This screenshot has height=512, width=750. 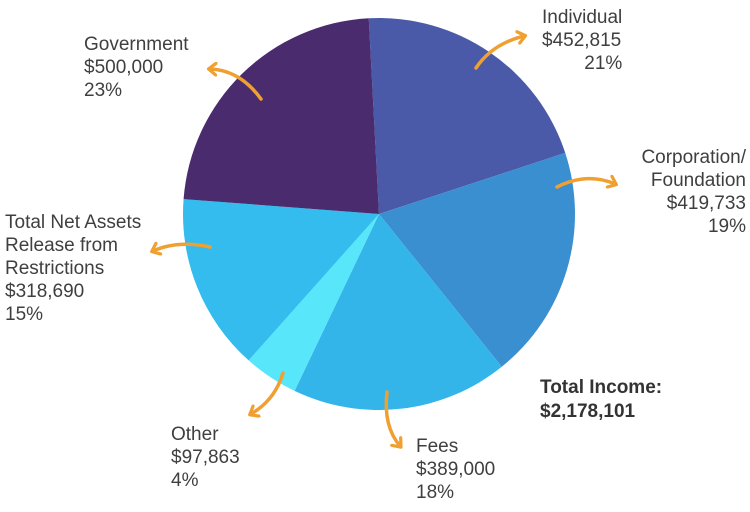 What do you see at coordinates (398, 312) in the screenshot?
I see `pie-slice-fees` at bounding box center [398, 312].